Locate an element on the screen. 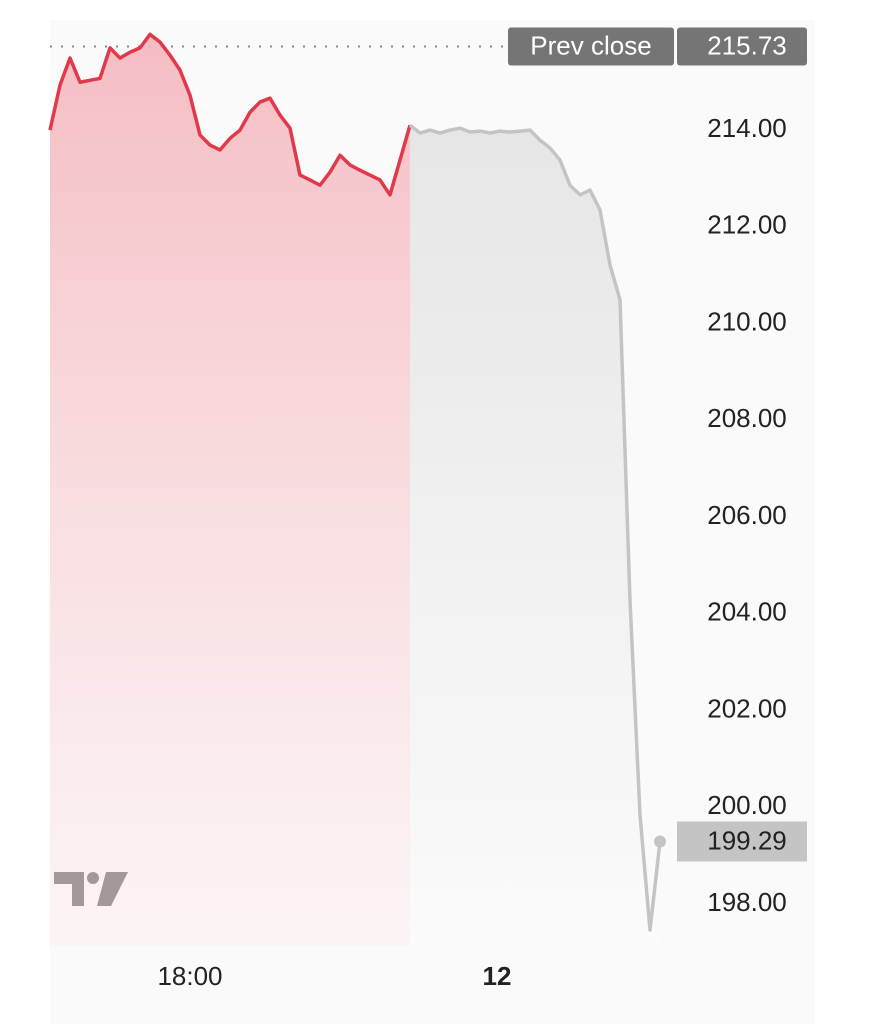 This screenshot has height=1024, width=889. prev-close-value-box is located at coordinates (742, 46).